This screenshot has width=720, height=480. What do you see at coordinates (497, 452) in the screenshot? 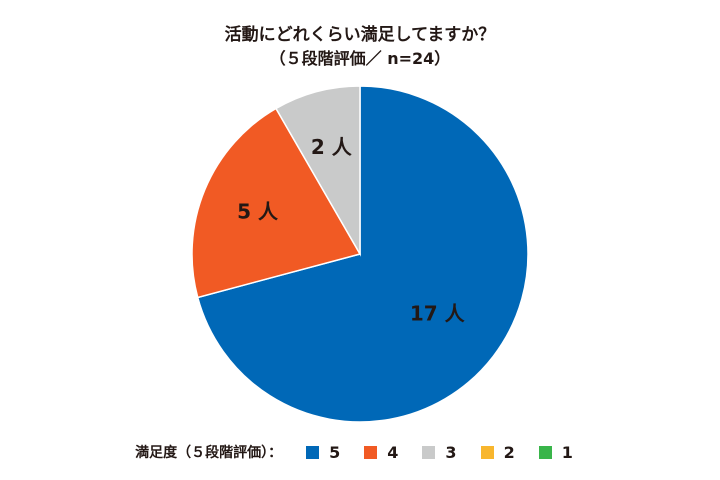
I see `legend-item-2: 2` at bounding box center [497, 452].